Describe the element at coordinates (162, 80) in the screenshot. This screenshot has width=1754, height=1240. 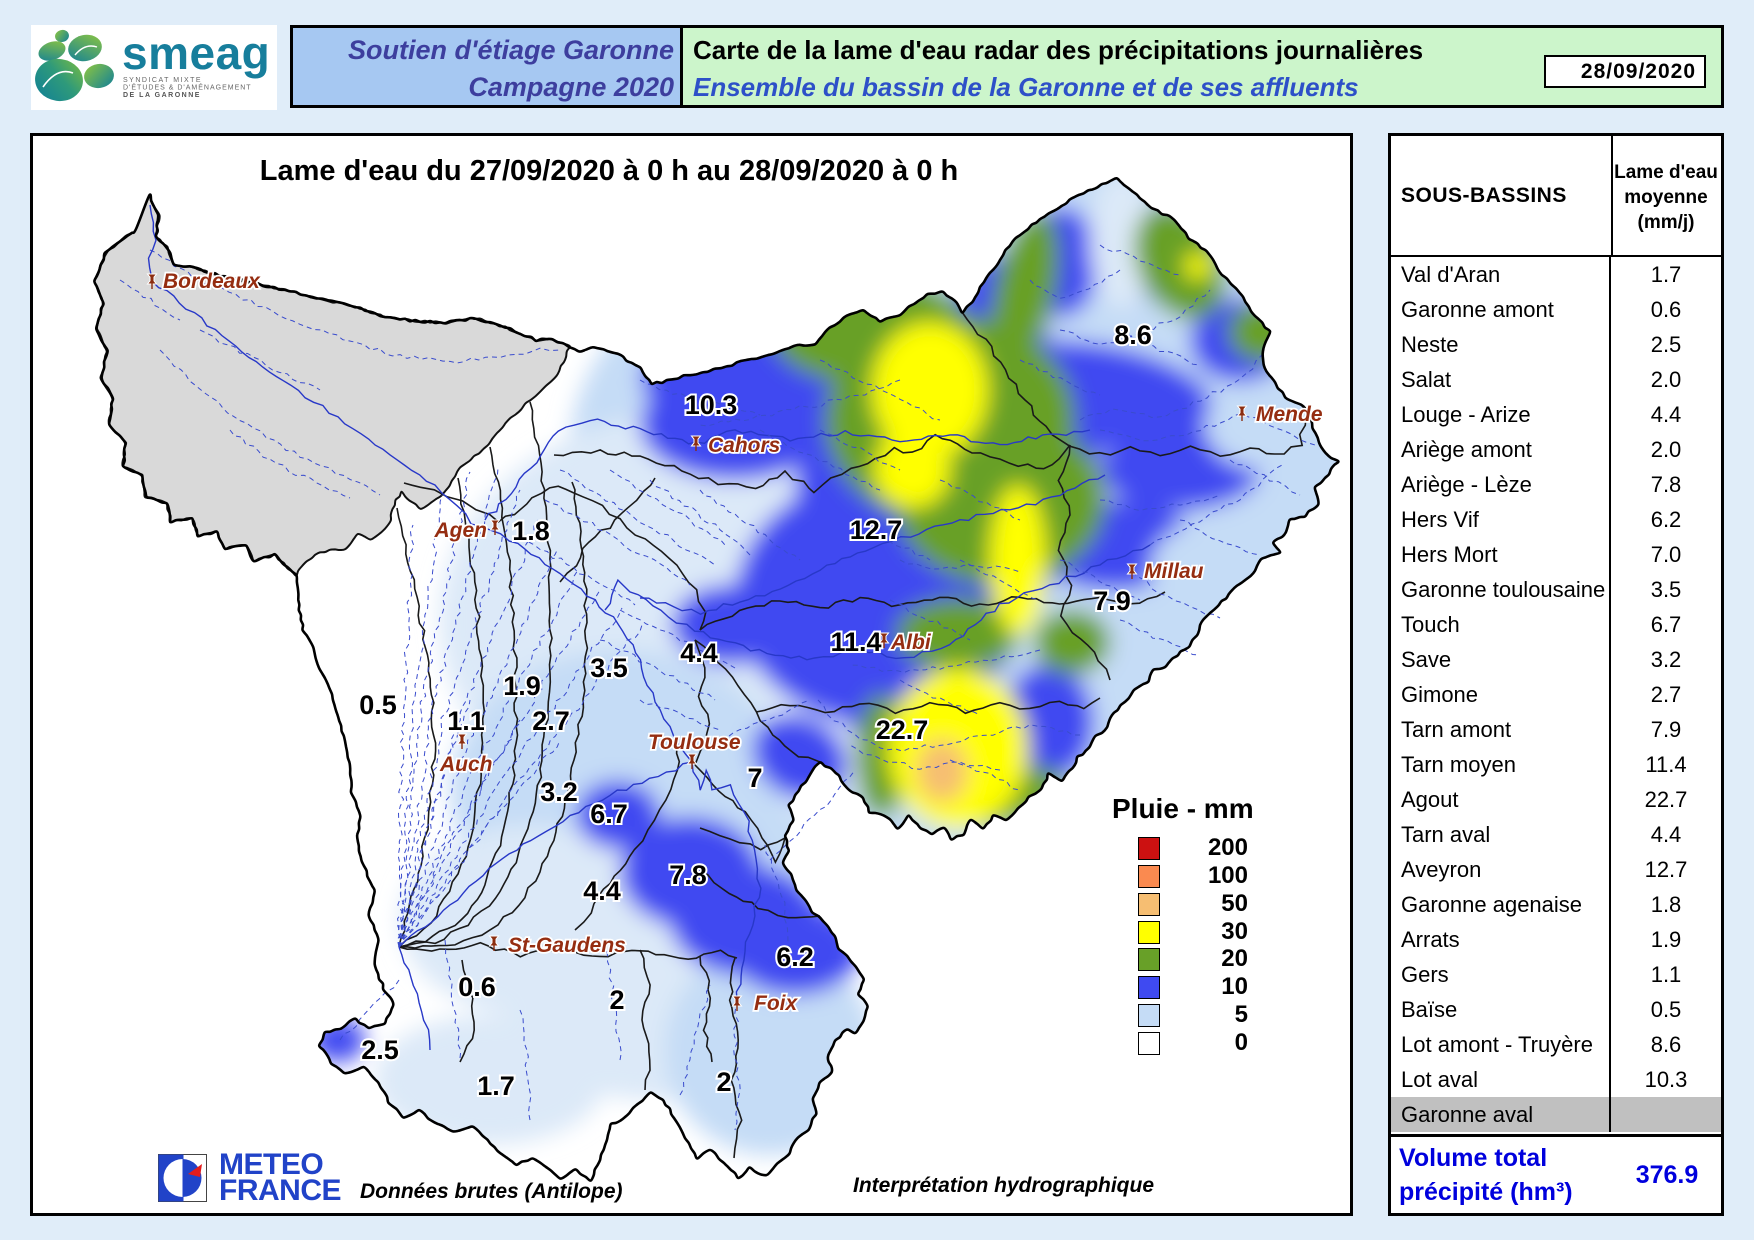
I see `svg-text: SYNDICAT MIXTE` at that location.